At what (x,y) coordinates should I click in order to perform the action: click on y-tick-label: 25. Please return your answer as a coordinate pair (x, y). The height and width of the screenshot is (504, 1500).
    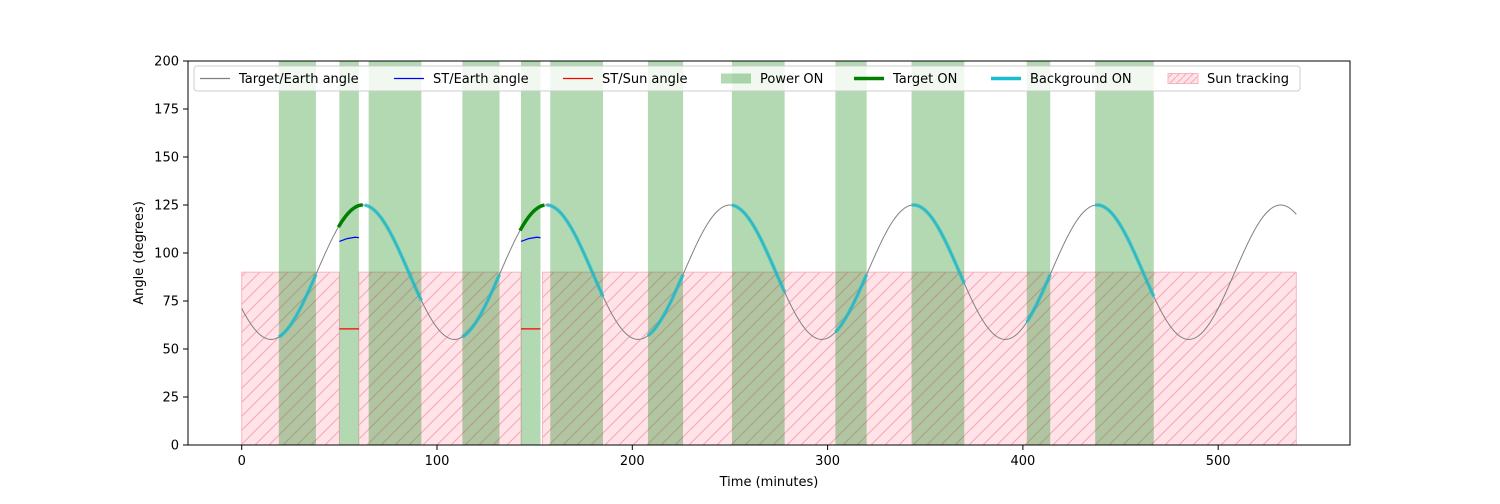
    Looking at the image, I should click on (170, 398).